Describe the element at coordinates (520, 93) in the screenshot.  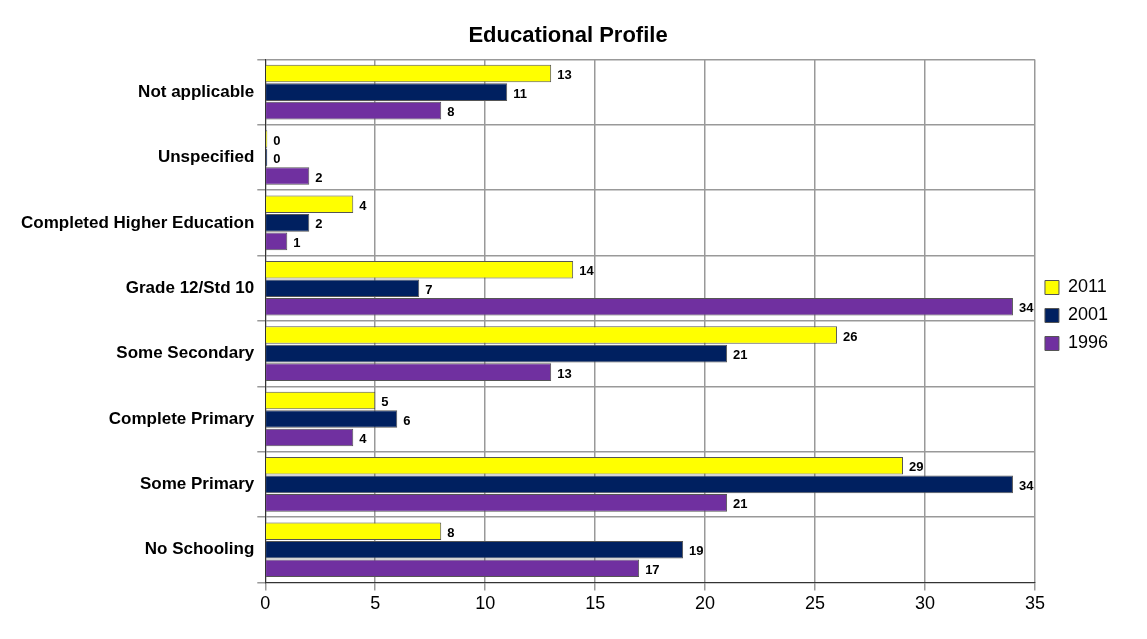
I see `data-label: 11` at that location.